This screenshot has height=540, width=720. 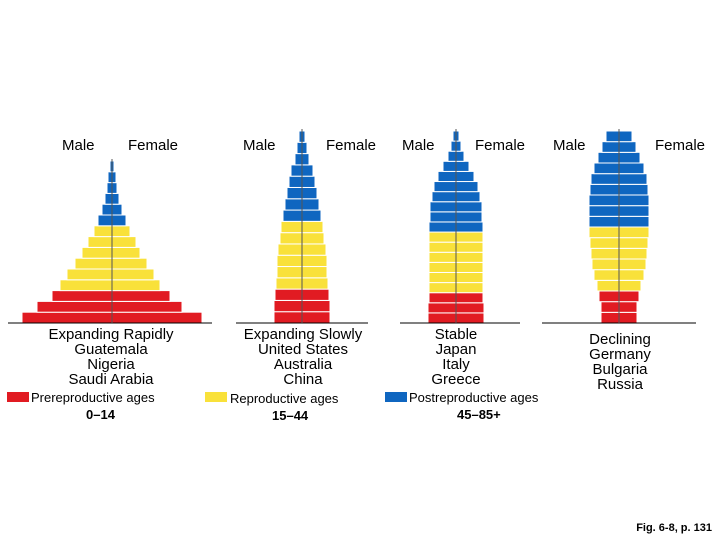 I want to click on legend-swatch-reproductive, so click(x=216, y=397).